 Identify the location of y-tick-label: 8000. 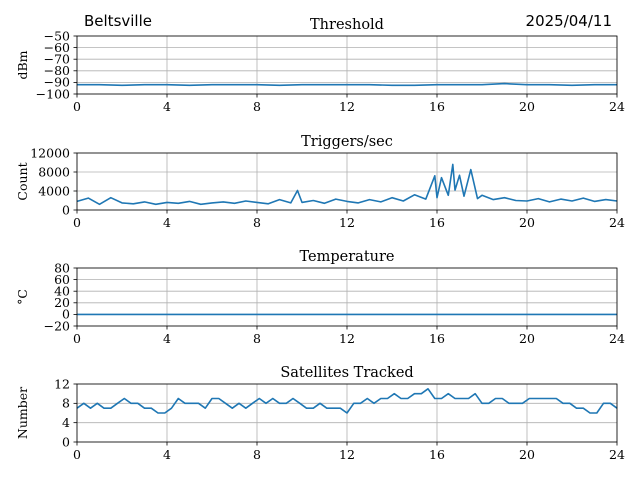
(54, 171).